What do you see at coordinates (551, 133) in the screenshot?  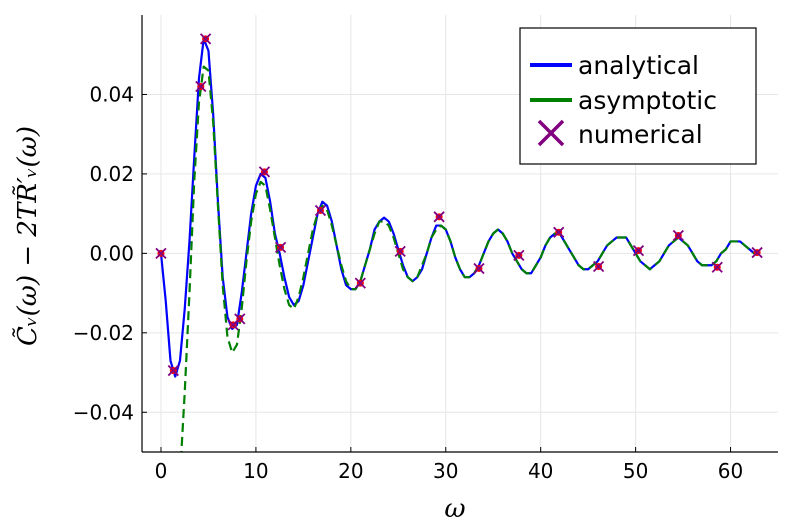 I see `legend-marker-numerical` at bounding box center [551, 133].